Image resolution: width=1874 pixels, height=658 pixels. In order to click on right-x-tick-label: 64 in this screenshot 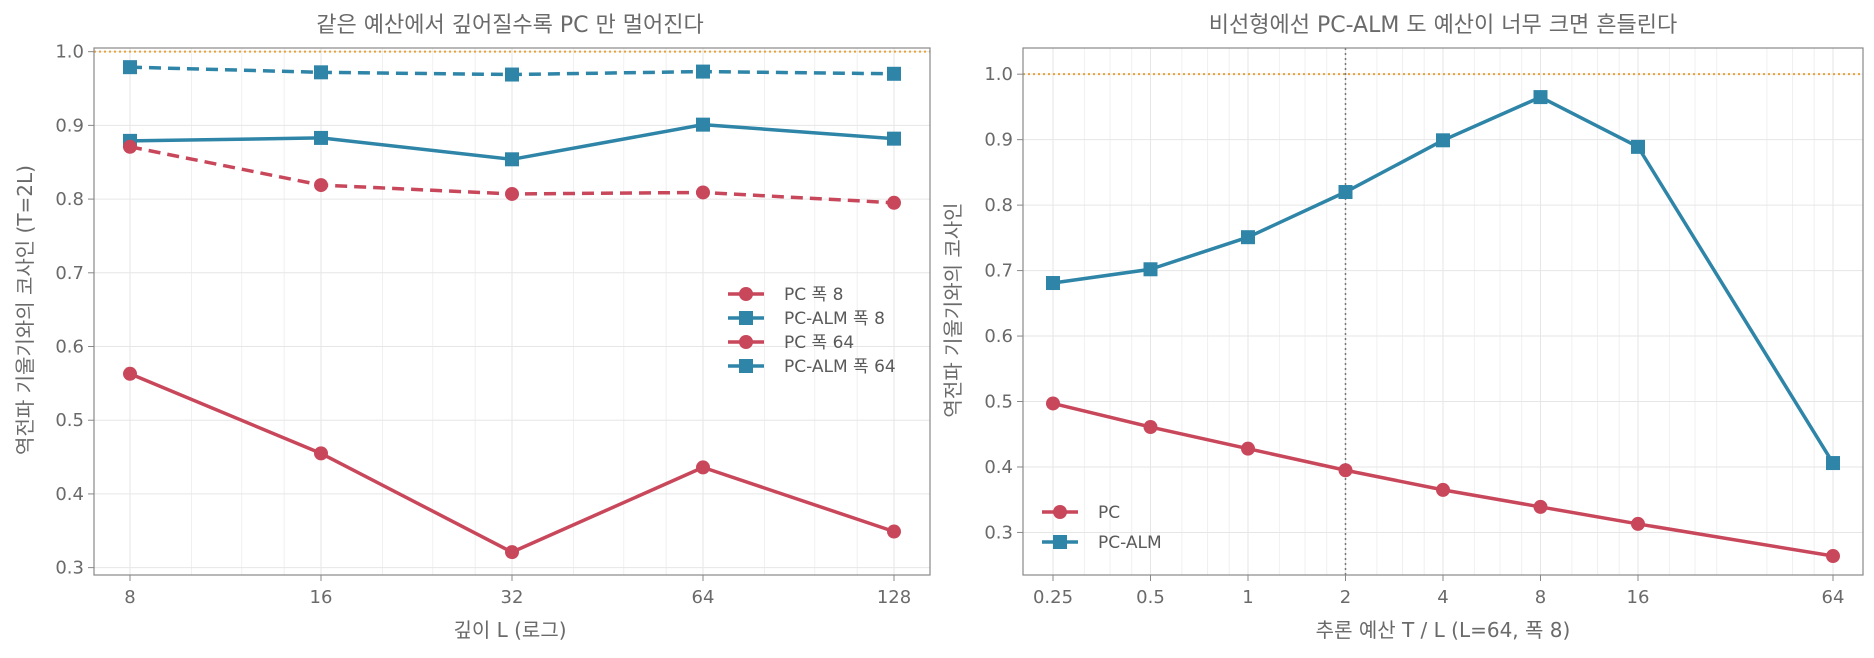, I will do `click(1833, 597)`.